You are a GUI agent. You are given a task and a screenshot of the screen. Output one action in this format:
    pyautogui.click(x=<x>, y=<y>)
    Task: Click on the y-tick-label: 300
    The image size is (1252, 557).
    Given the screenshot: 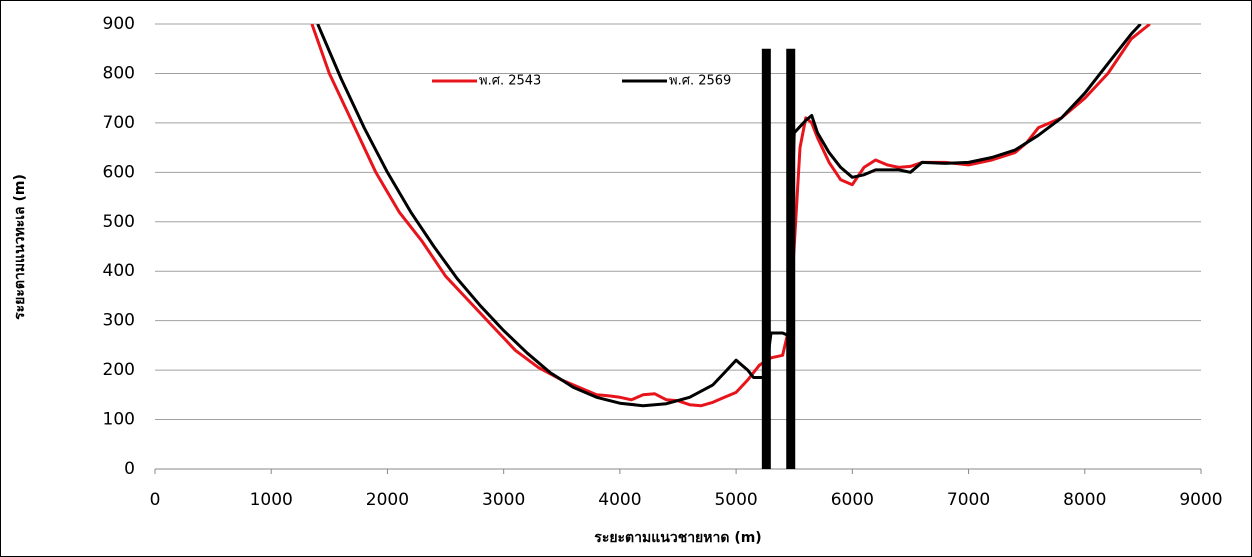 What is the action you would take?
    pyautogui.click(x=119, y=321)
    